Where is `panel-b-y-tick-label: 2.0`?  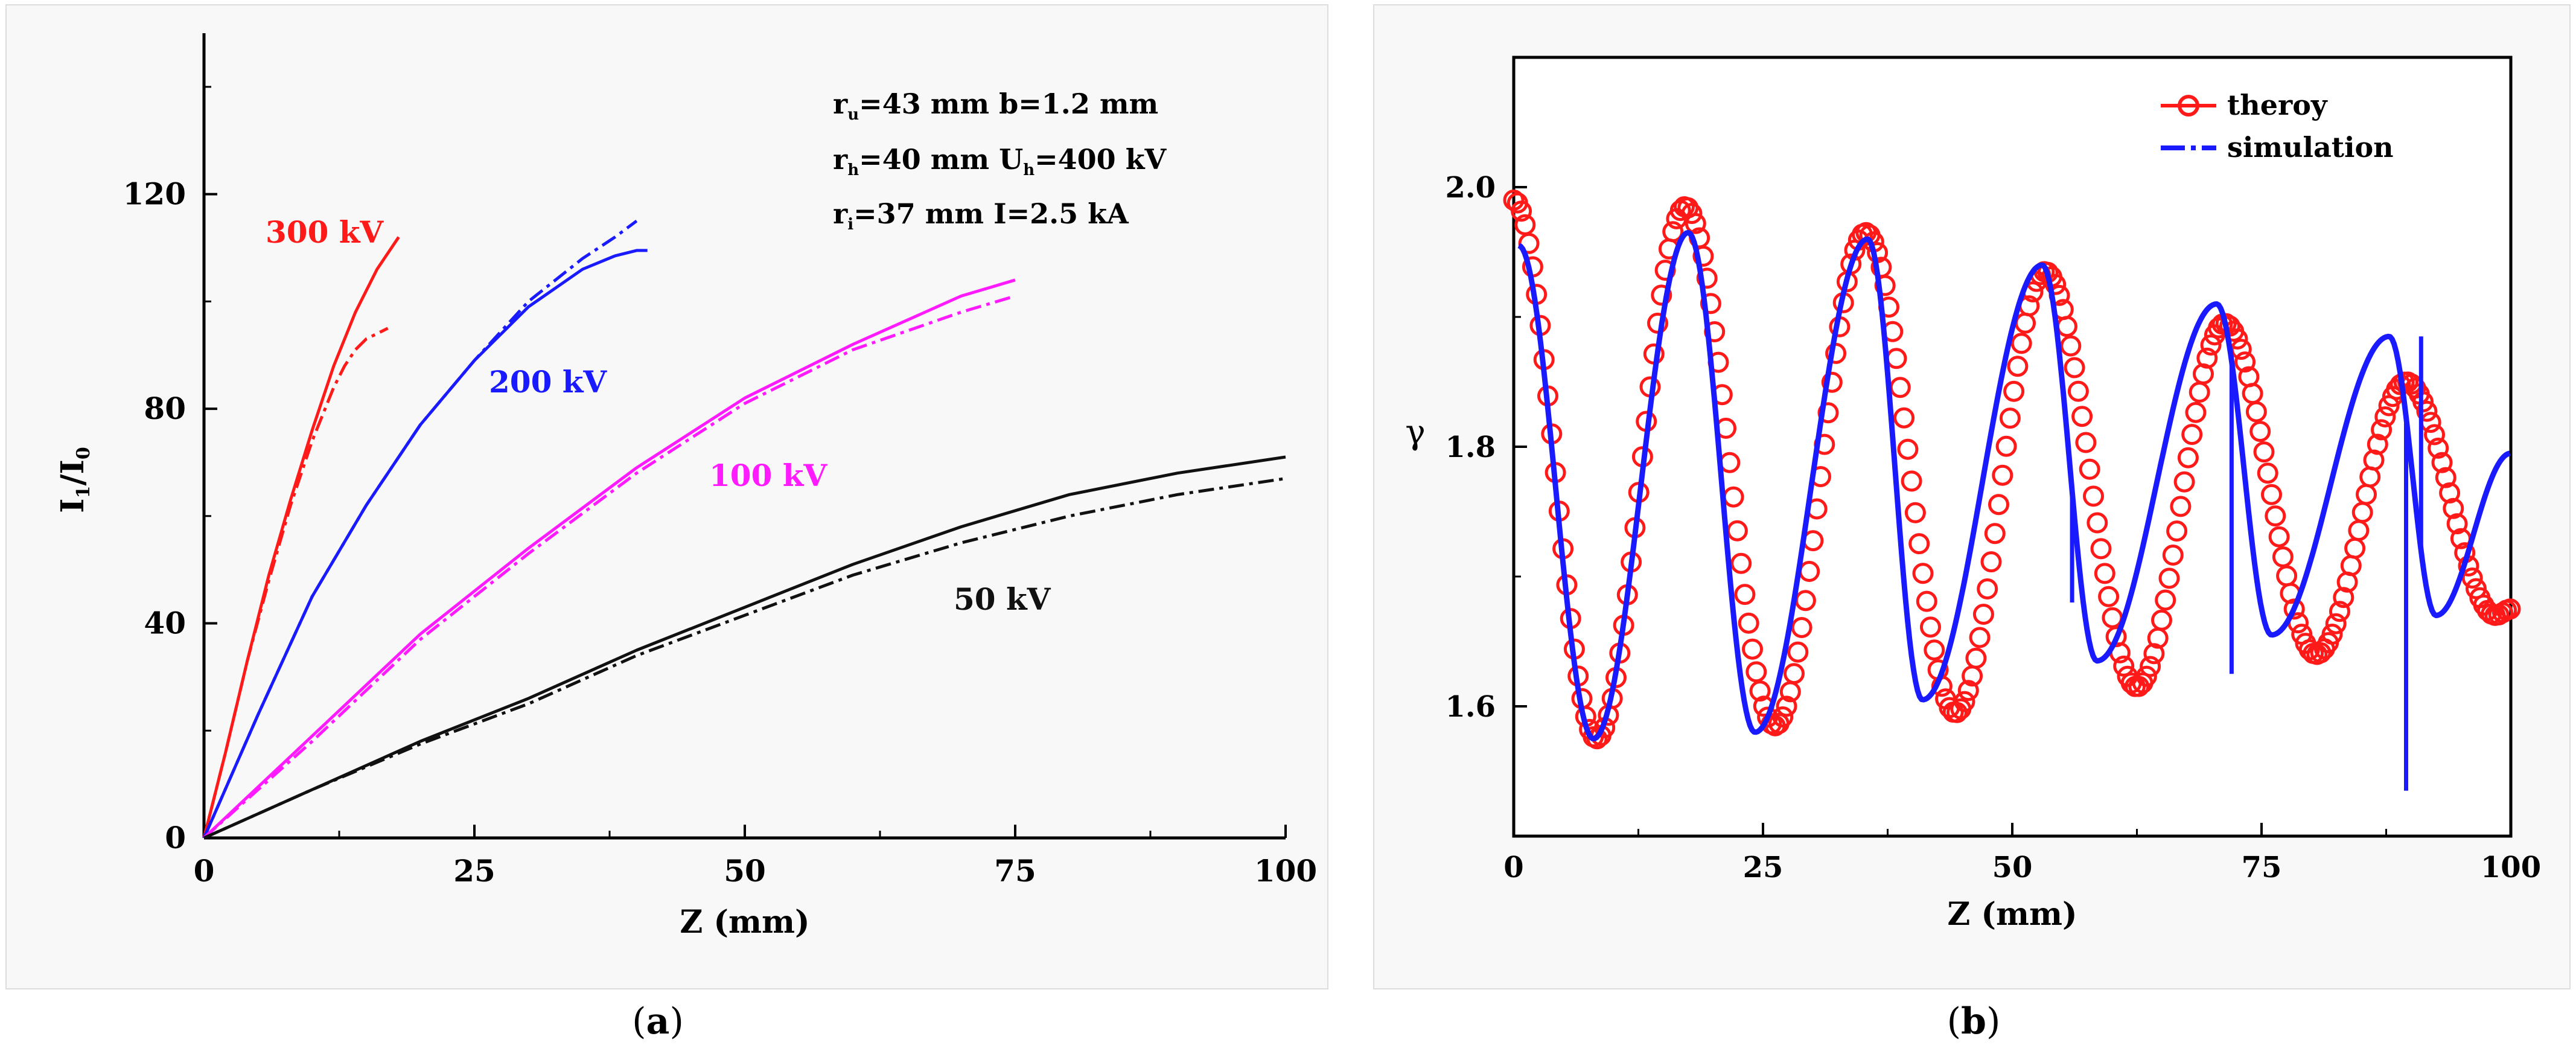
panel-b-y-tick-label: 2.0 is located at coordinates (1470, 188).